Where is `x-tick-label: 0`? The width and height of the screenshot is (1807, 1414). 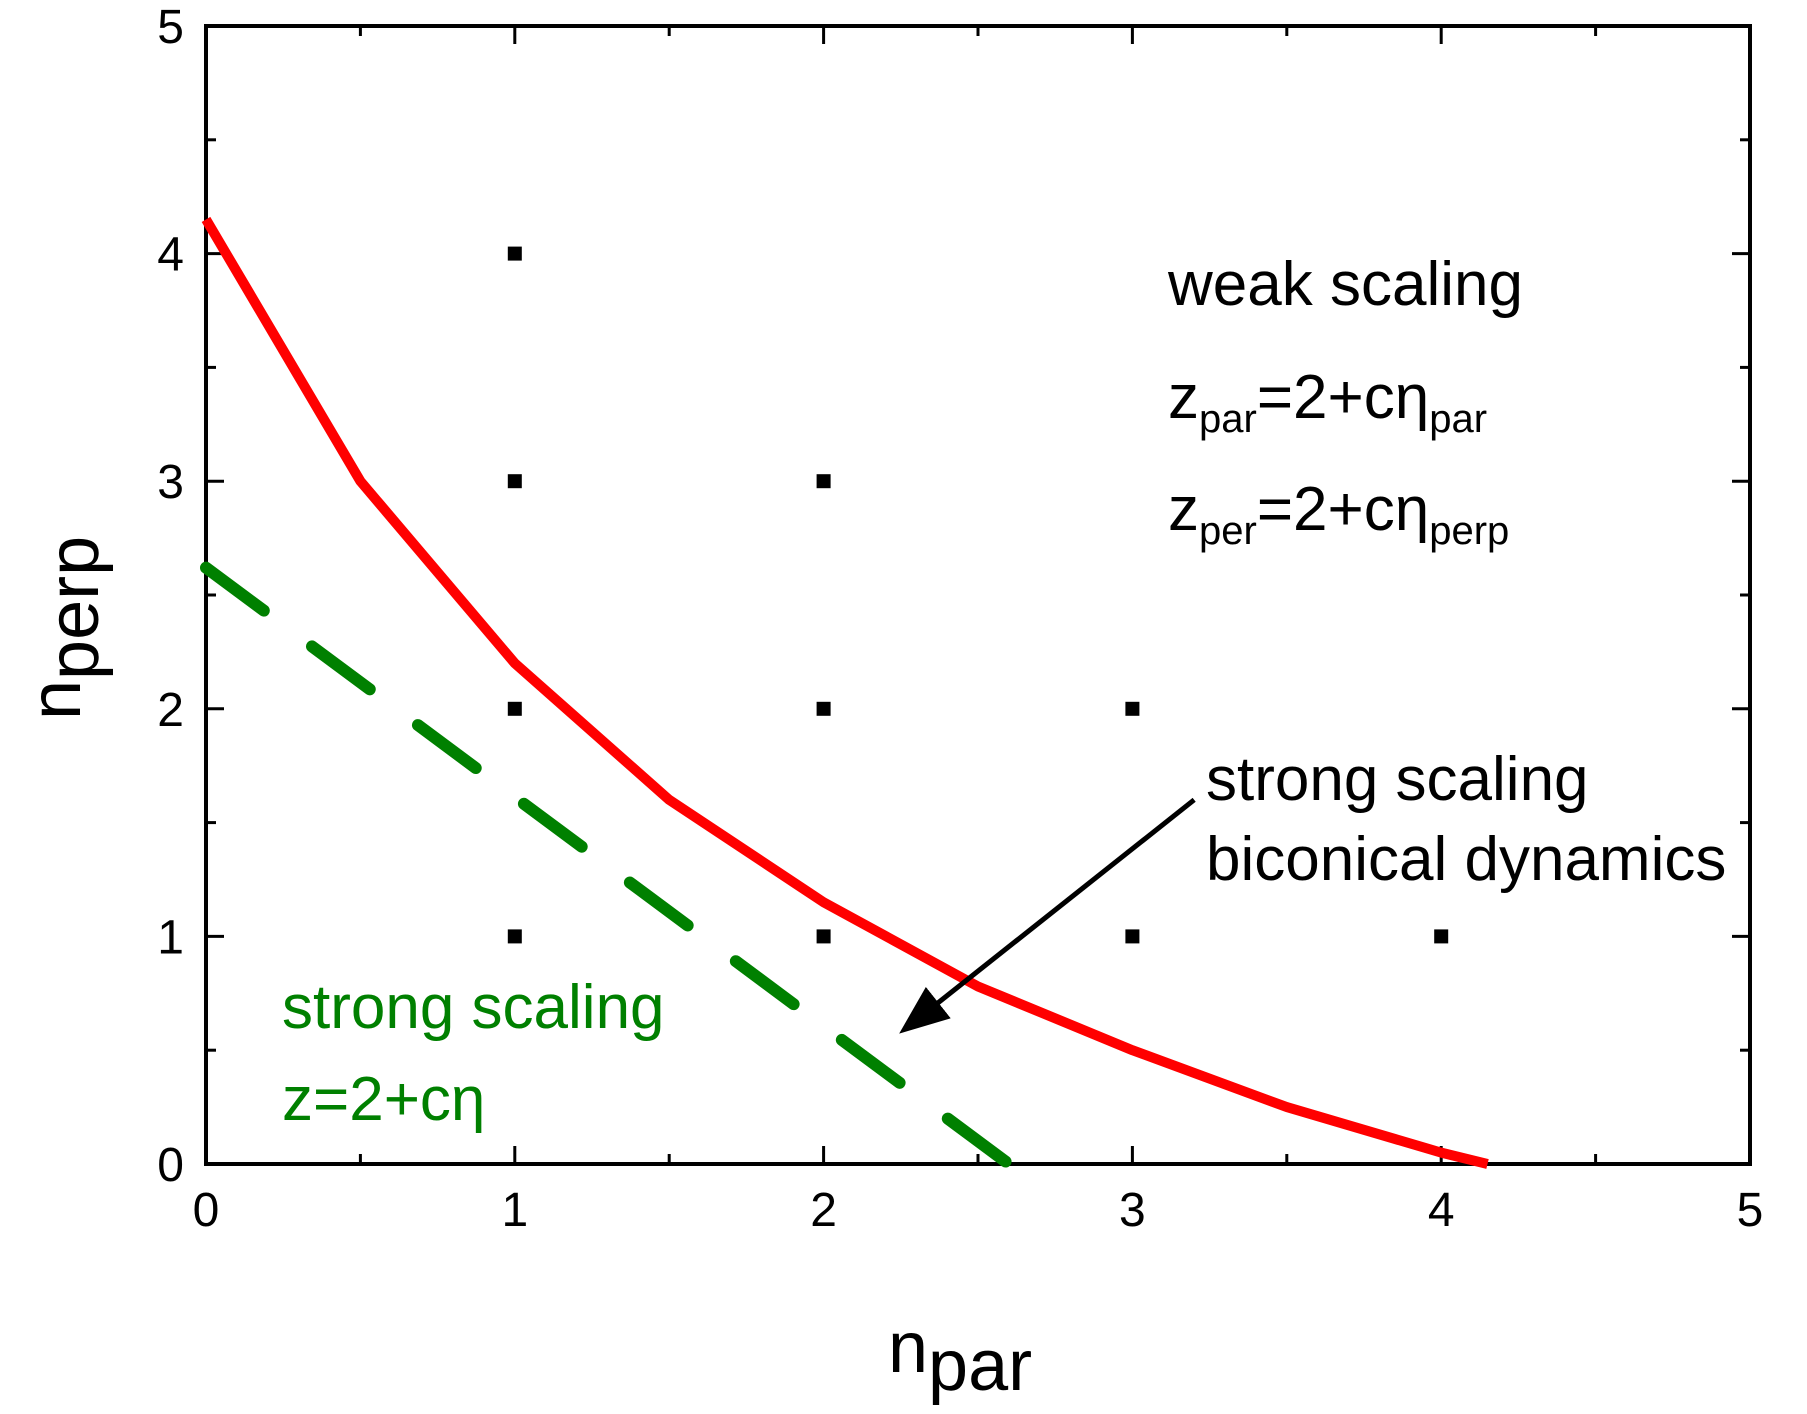
x-tick-label: 0 is located at coordinates (206, 1210).